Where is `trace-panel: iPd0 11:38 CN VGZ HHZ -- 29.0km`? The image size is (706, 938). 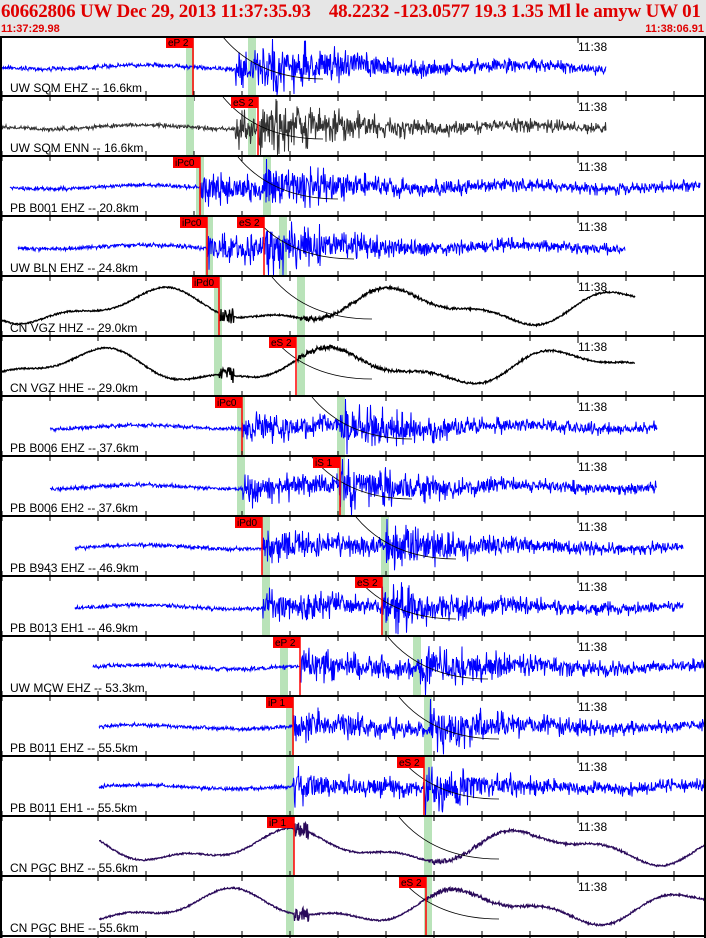 trace-panel: iPd0 11:38 CN VGZ HHZ -- 29.0km is located at coordinates (318, 306).